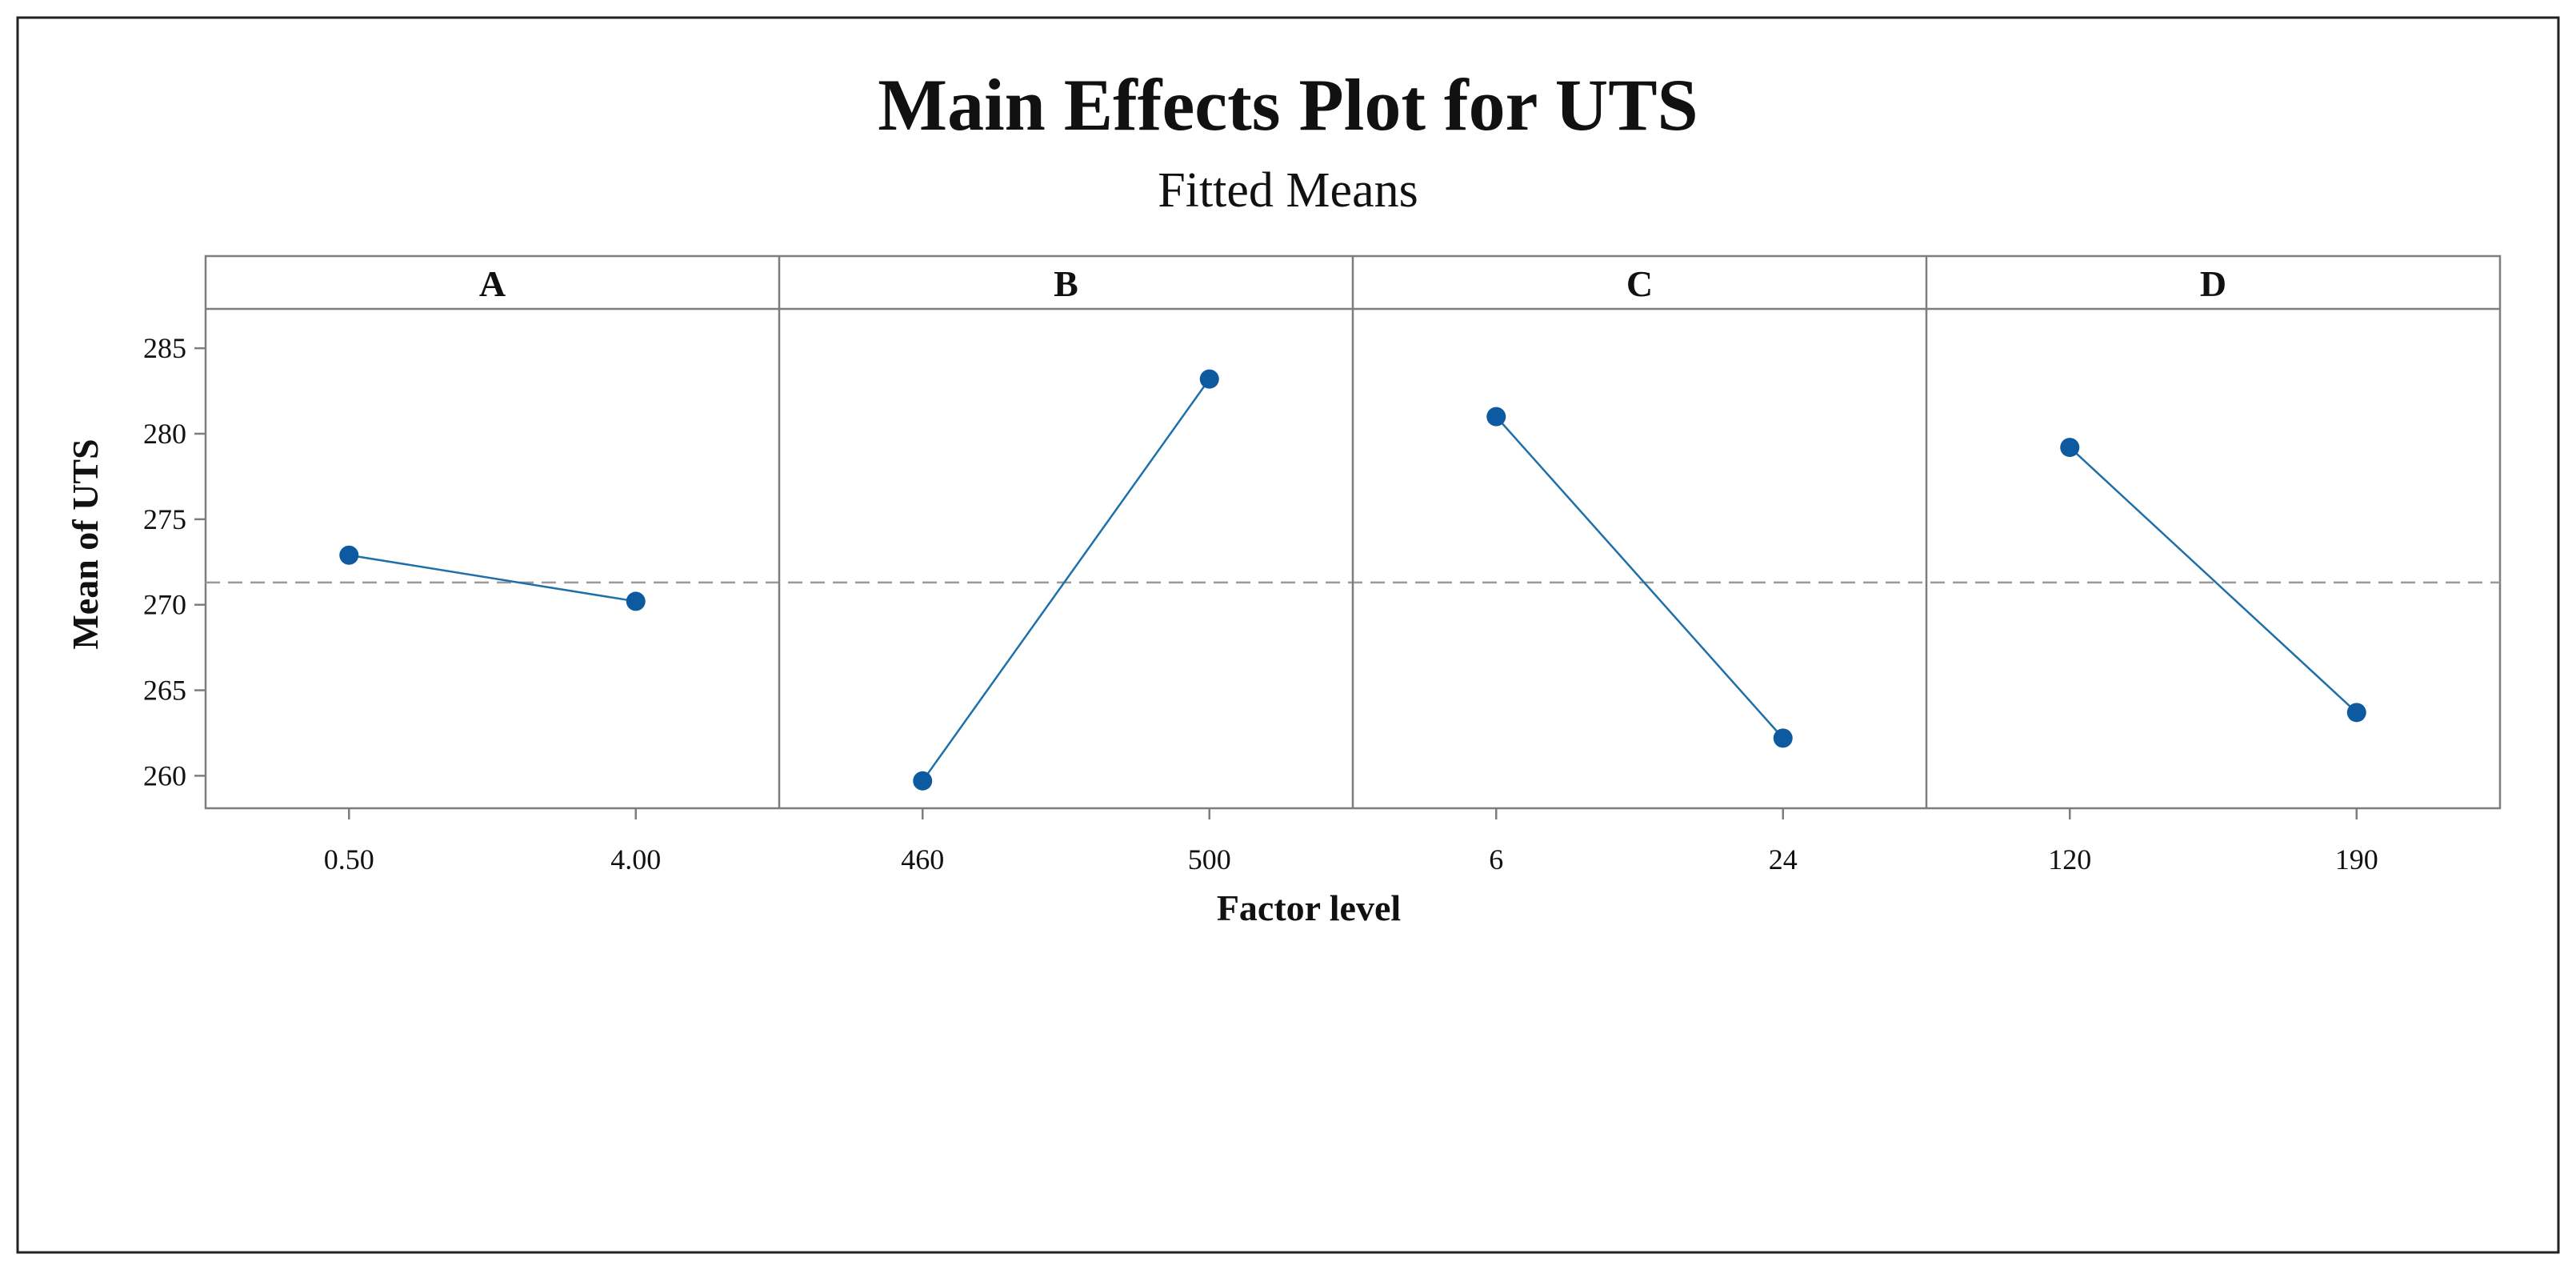  I want to click on x-tick-label: 0.50, so click(349, 859).